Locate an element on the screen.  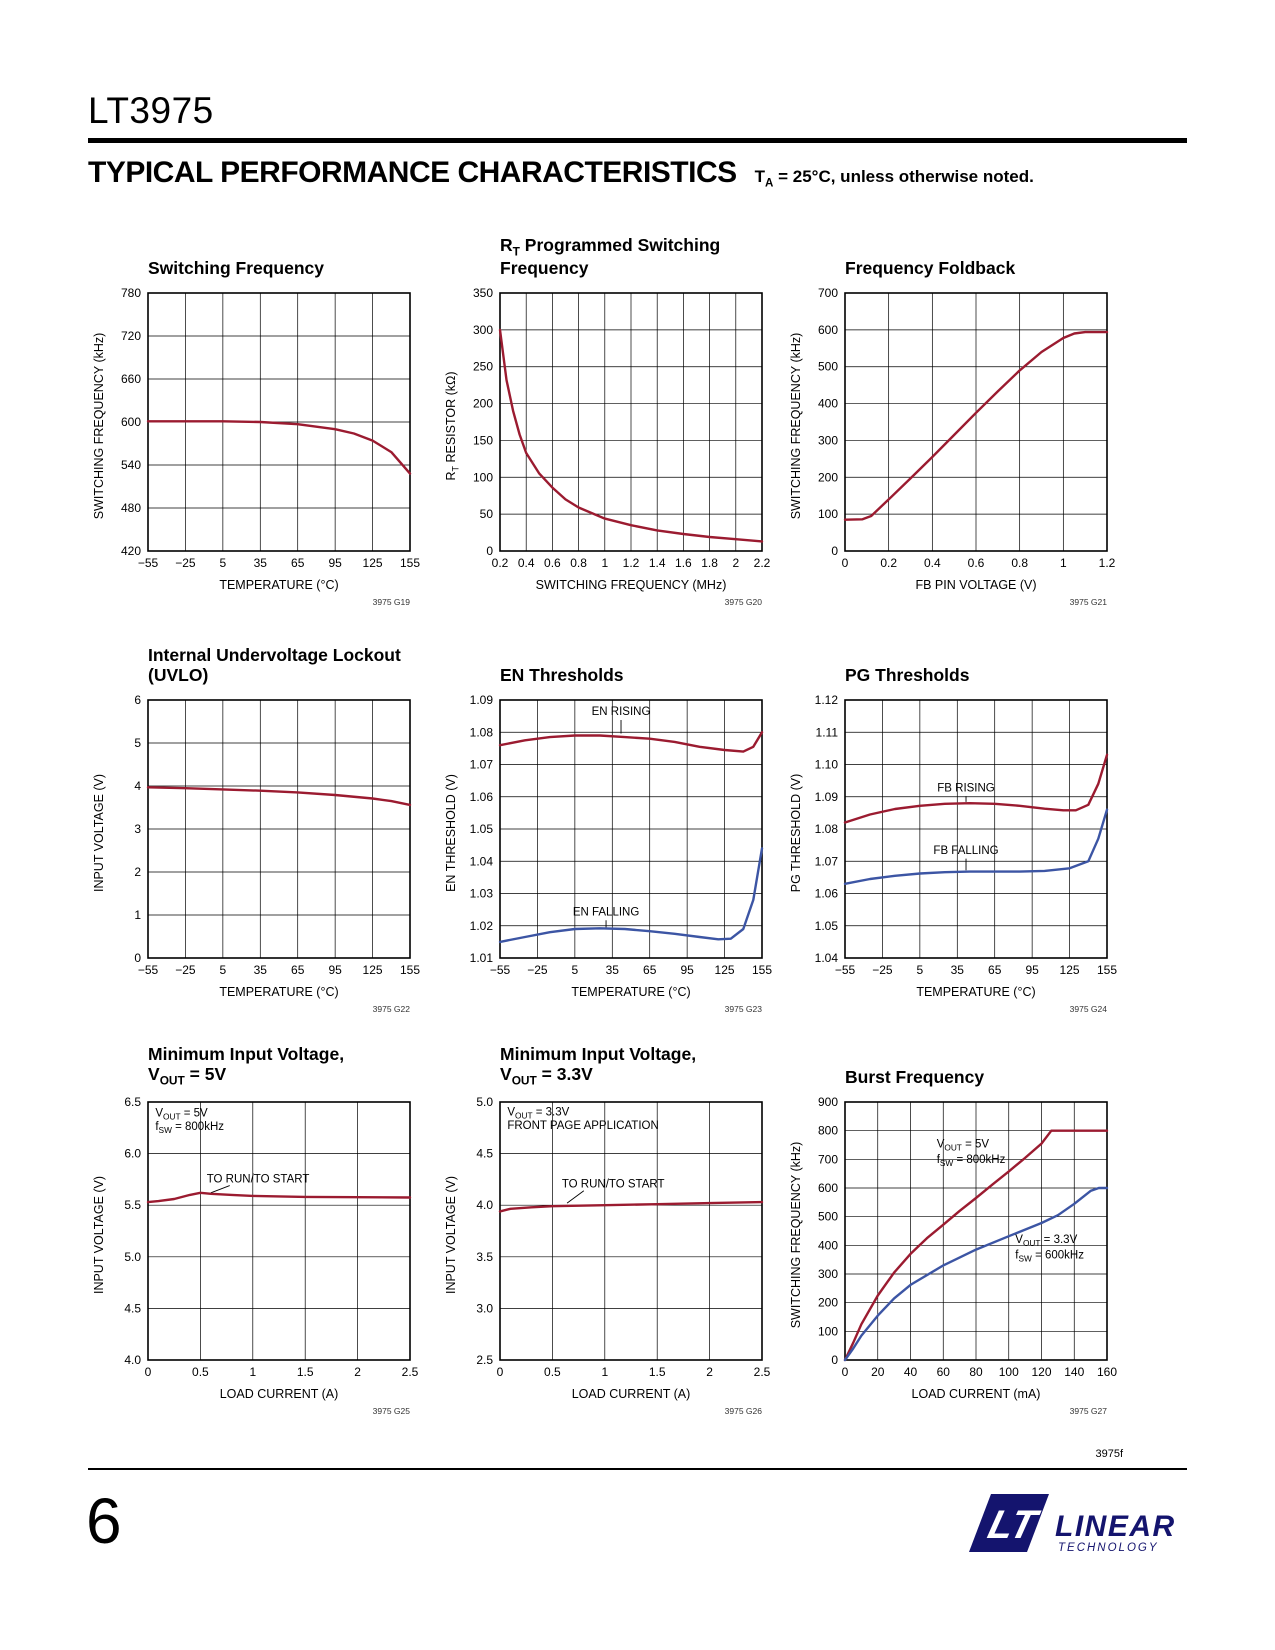
y-tick-label: 2.5 is located at coordinates (484, 1360).